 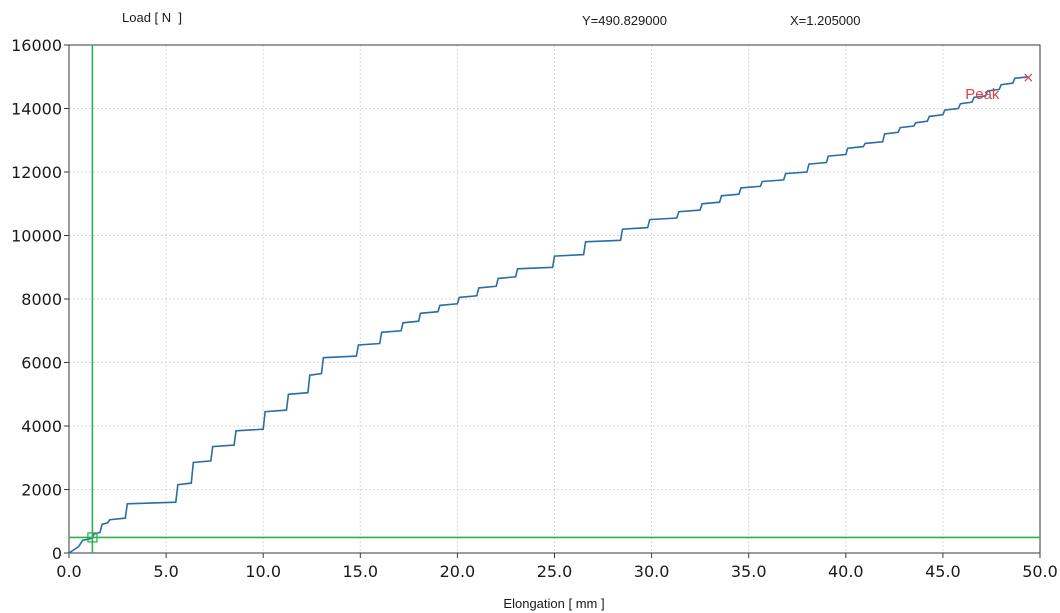 I want to click on x-tick-label: 10.0, so click(x=263, y=571).